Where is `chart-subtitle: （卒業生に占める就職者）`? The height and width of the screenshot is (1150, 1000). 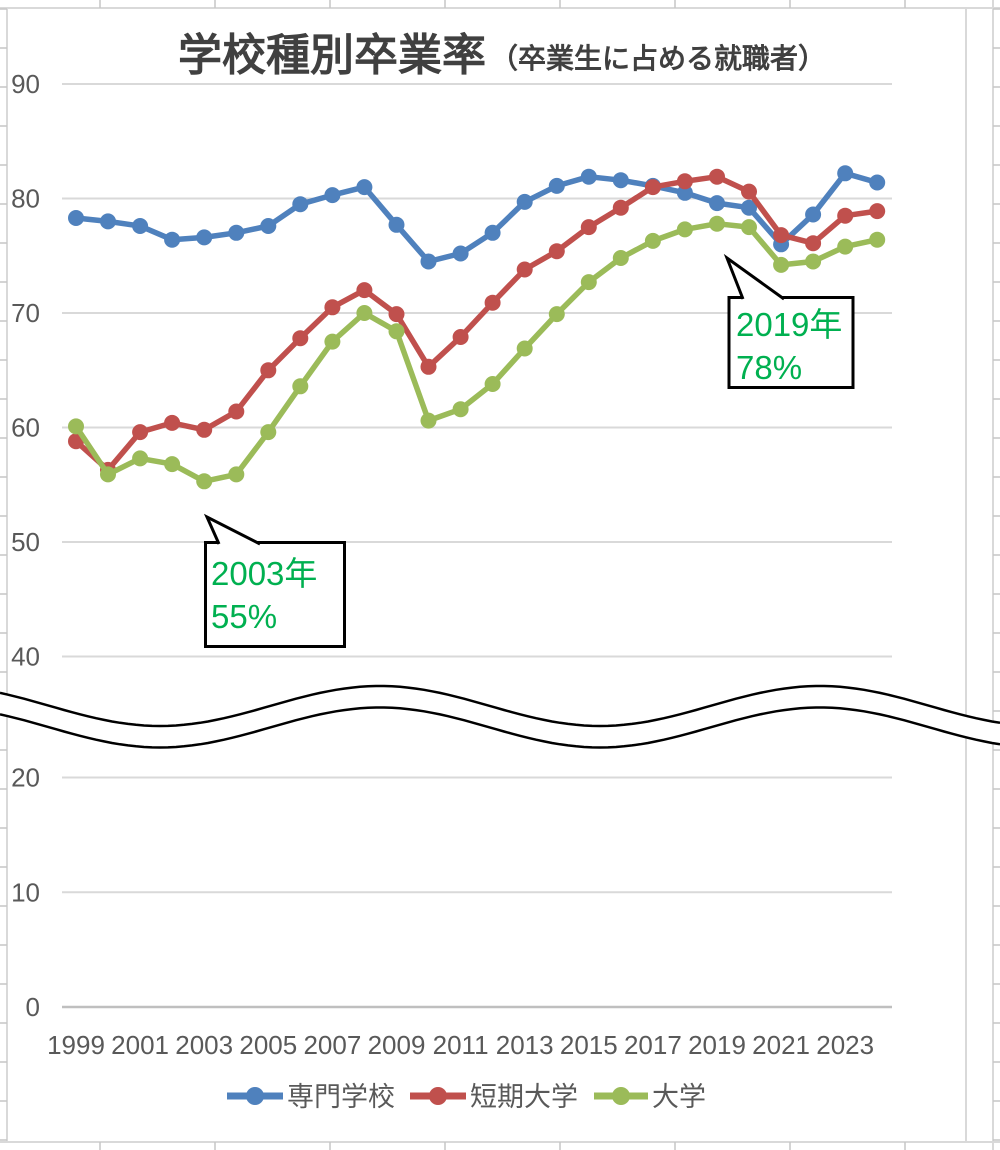 chart-subtitle: （卒業生に占める就職者） is located at coordinates (658, 58).